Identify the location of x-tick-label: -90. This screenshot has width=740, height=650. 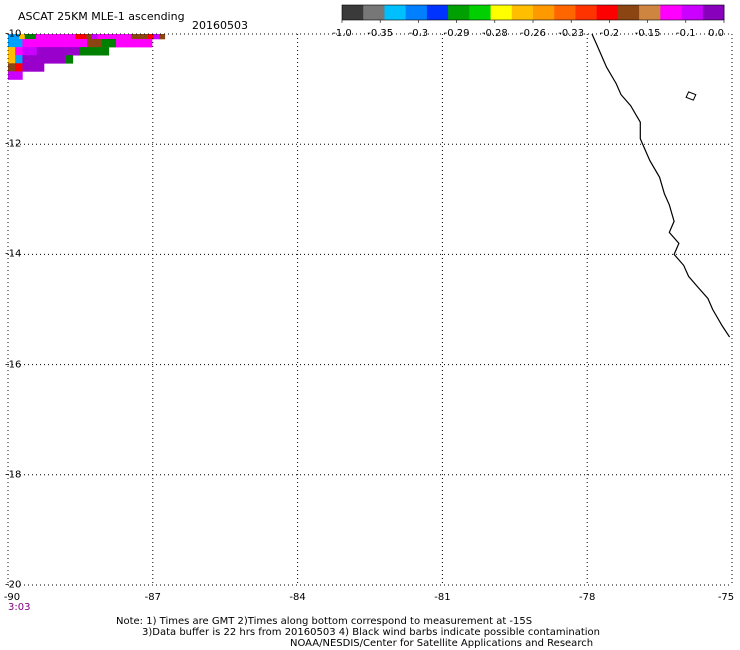
(12, 597).